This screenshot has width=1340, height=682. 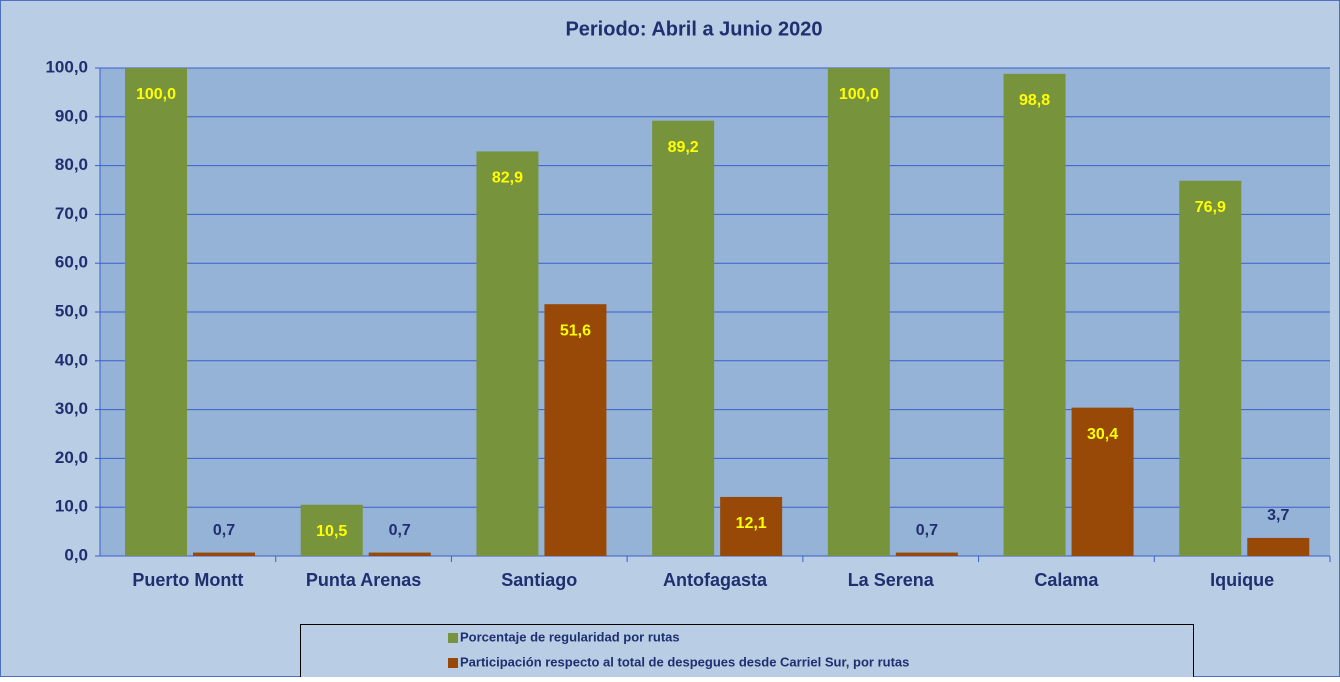 What do you see at coordinates (1242, 580) in the screenshot?
I see `x-tick-label: Iquique` at bounding box center [1242, 580].